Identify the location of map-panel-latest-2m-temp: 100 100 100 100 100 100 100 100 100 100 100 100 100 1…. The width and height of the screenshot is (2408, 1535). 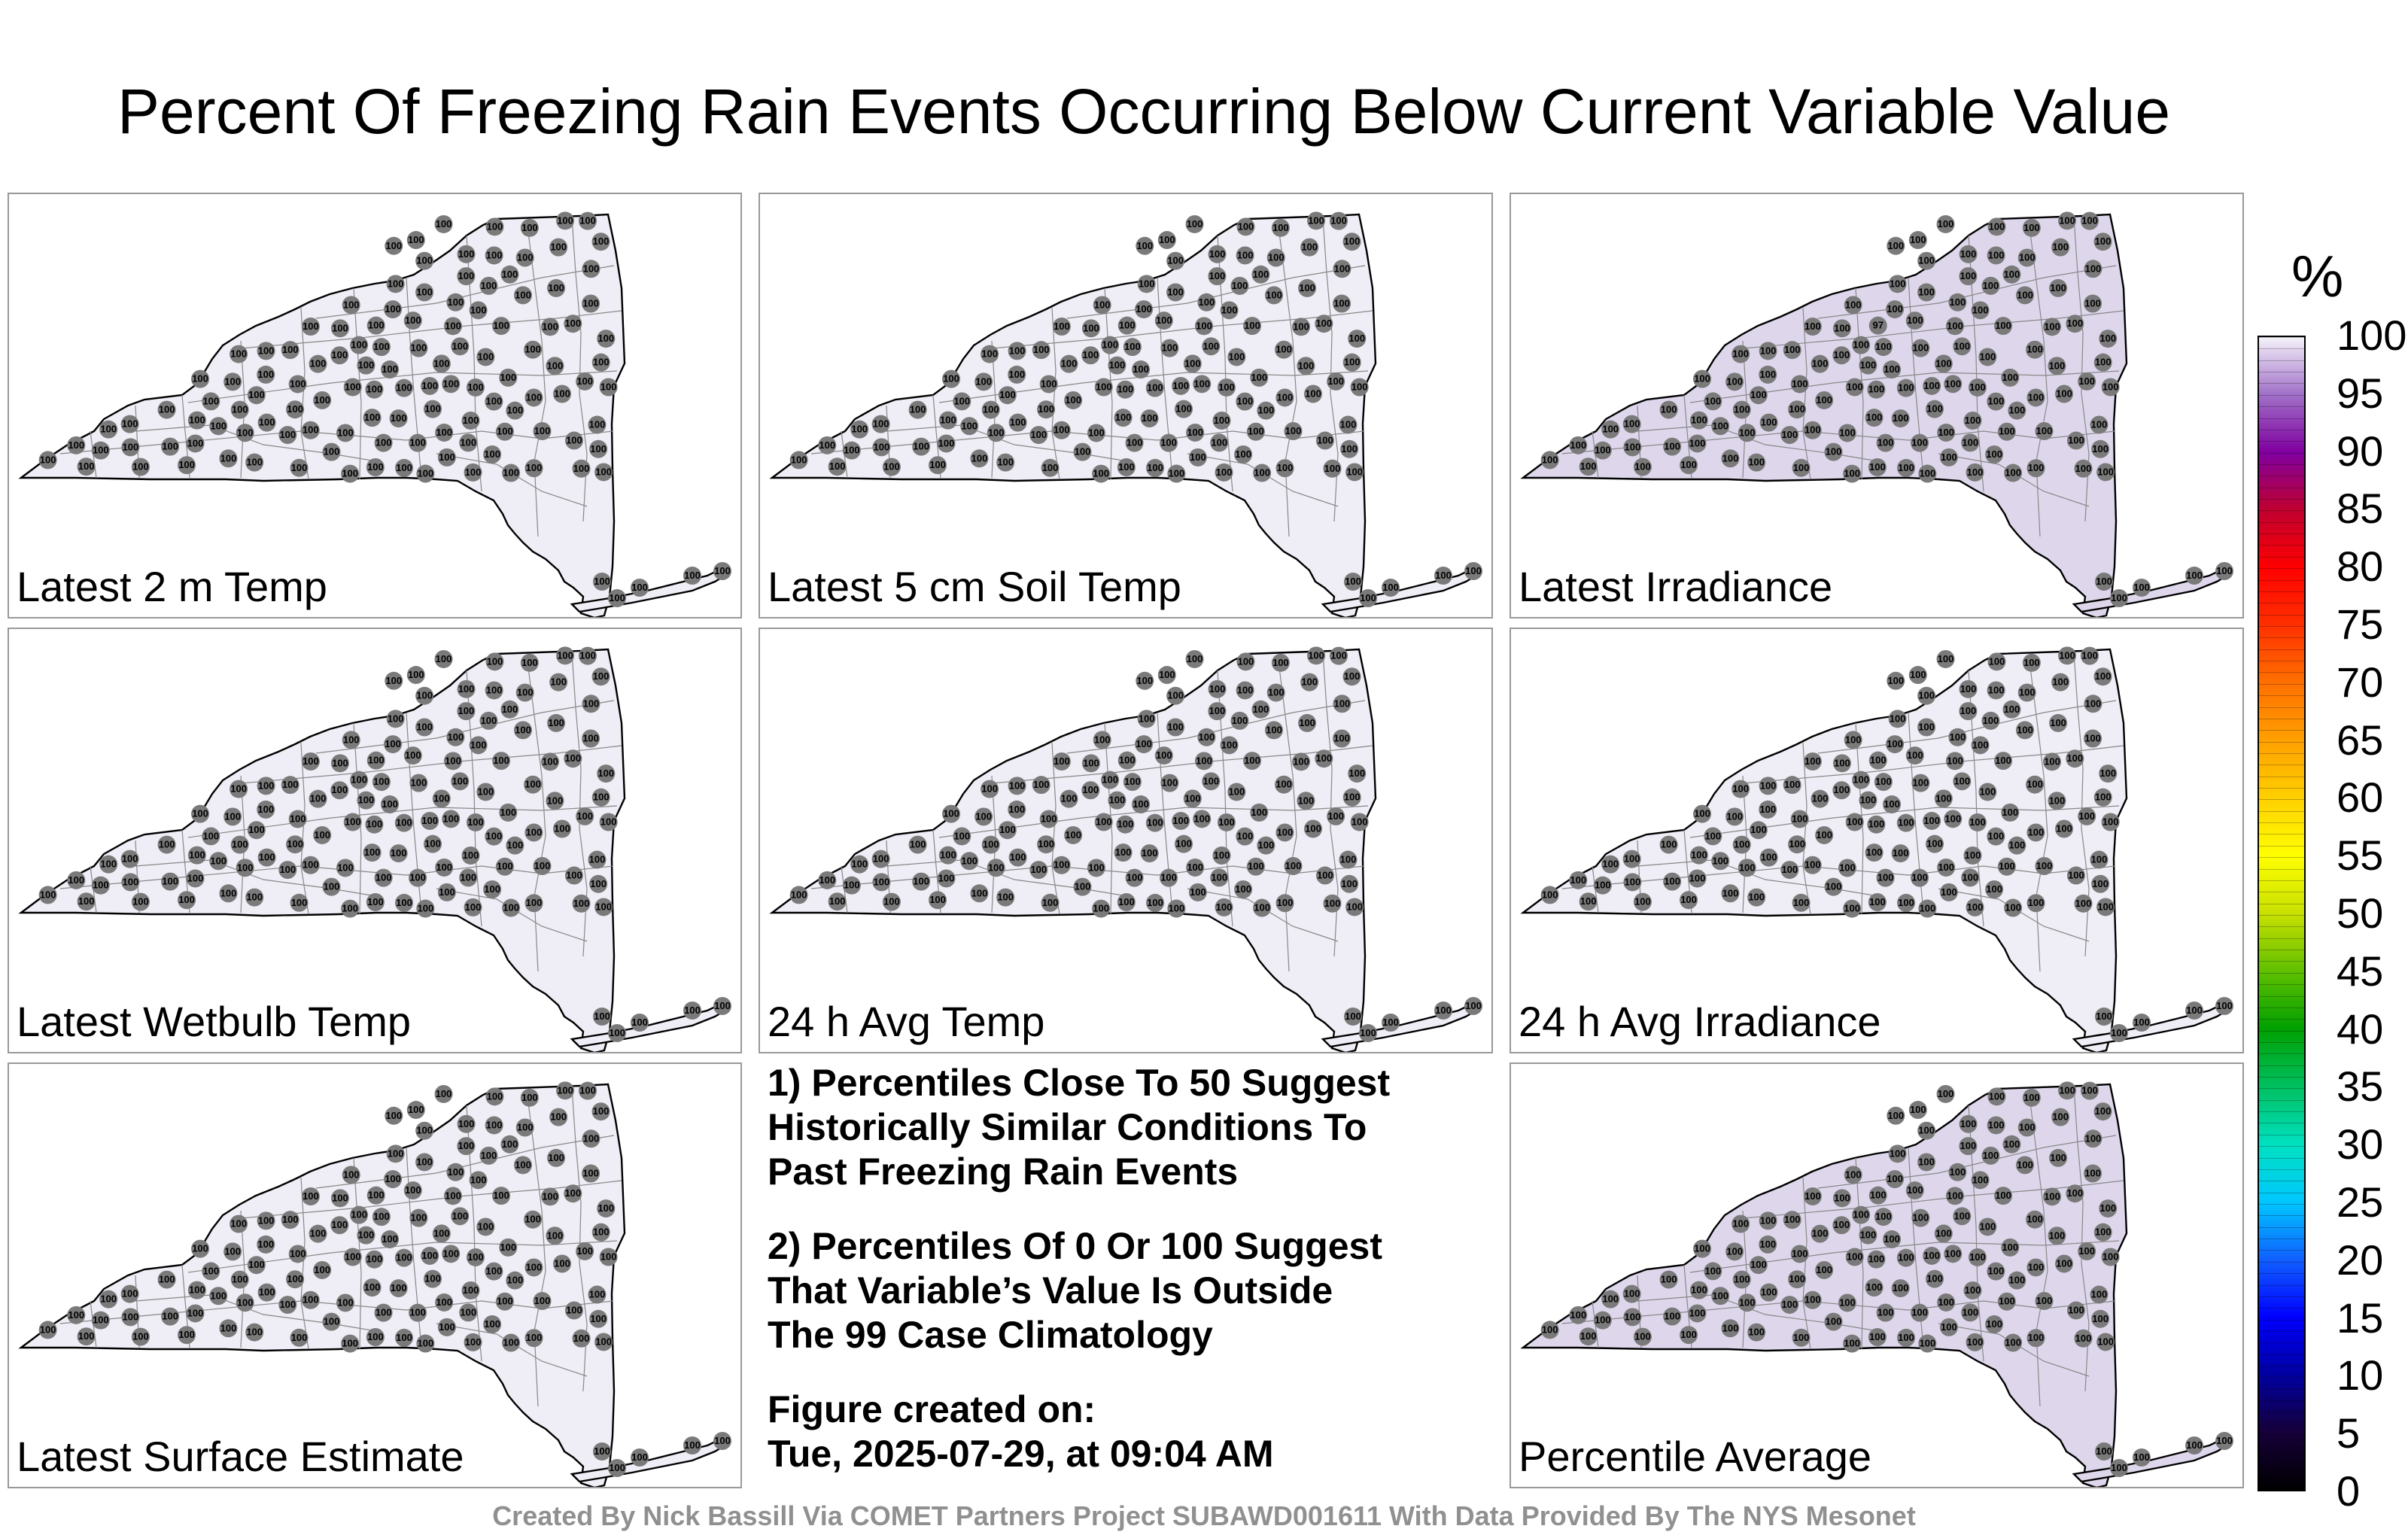
(375, 406).